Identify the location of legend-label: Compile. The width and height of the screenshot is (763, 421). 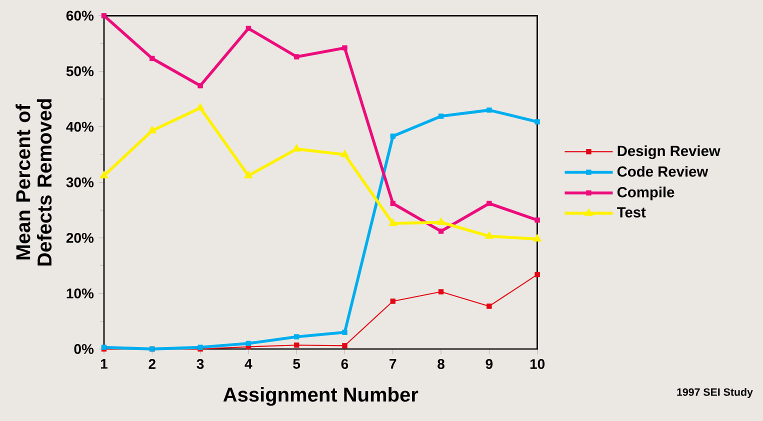
(645, 193).